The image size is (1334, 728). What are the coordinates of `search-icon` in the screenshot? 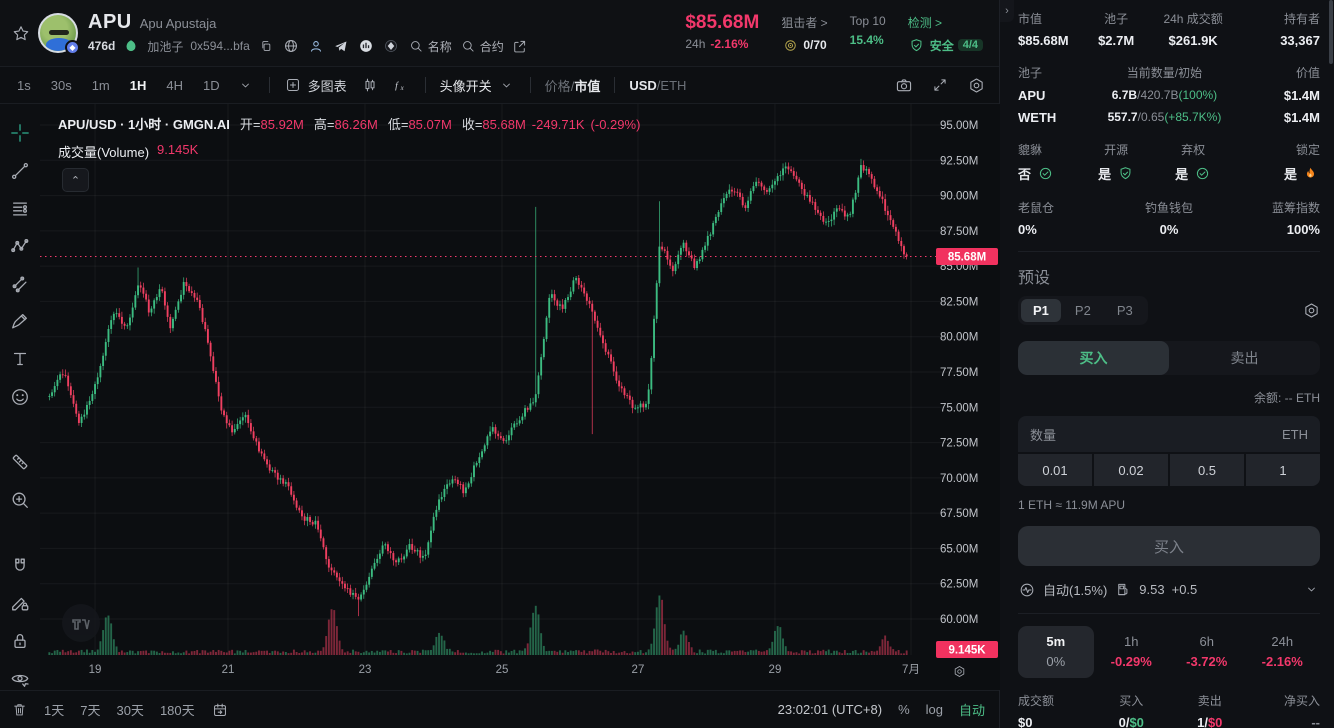 It's located at (468, 46).